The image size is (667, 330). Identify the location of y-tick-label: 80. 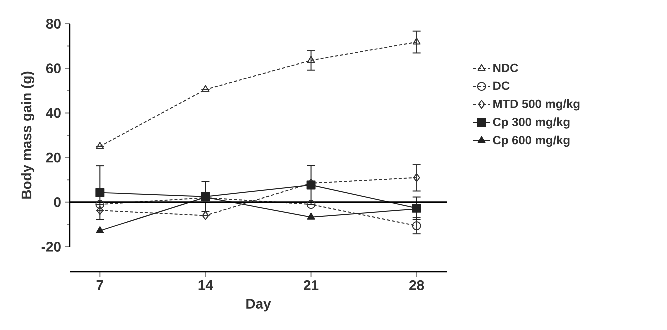
(53, 24).